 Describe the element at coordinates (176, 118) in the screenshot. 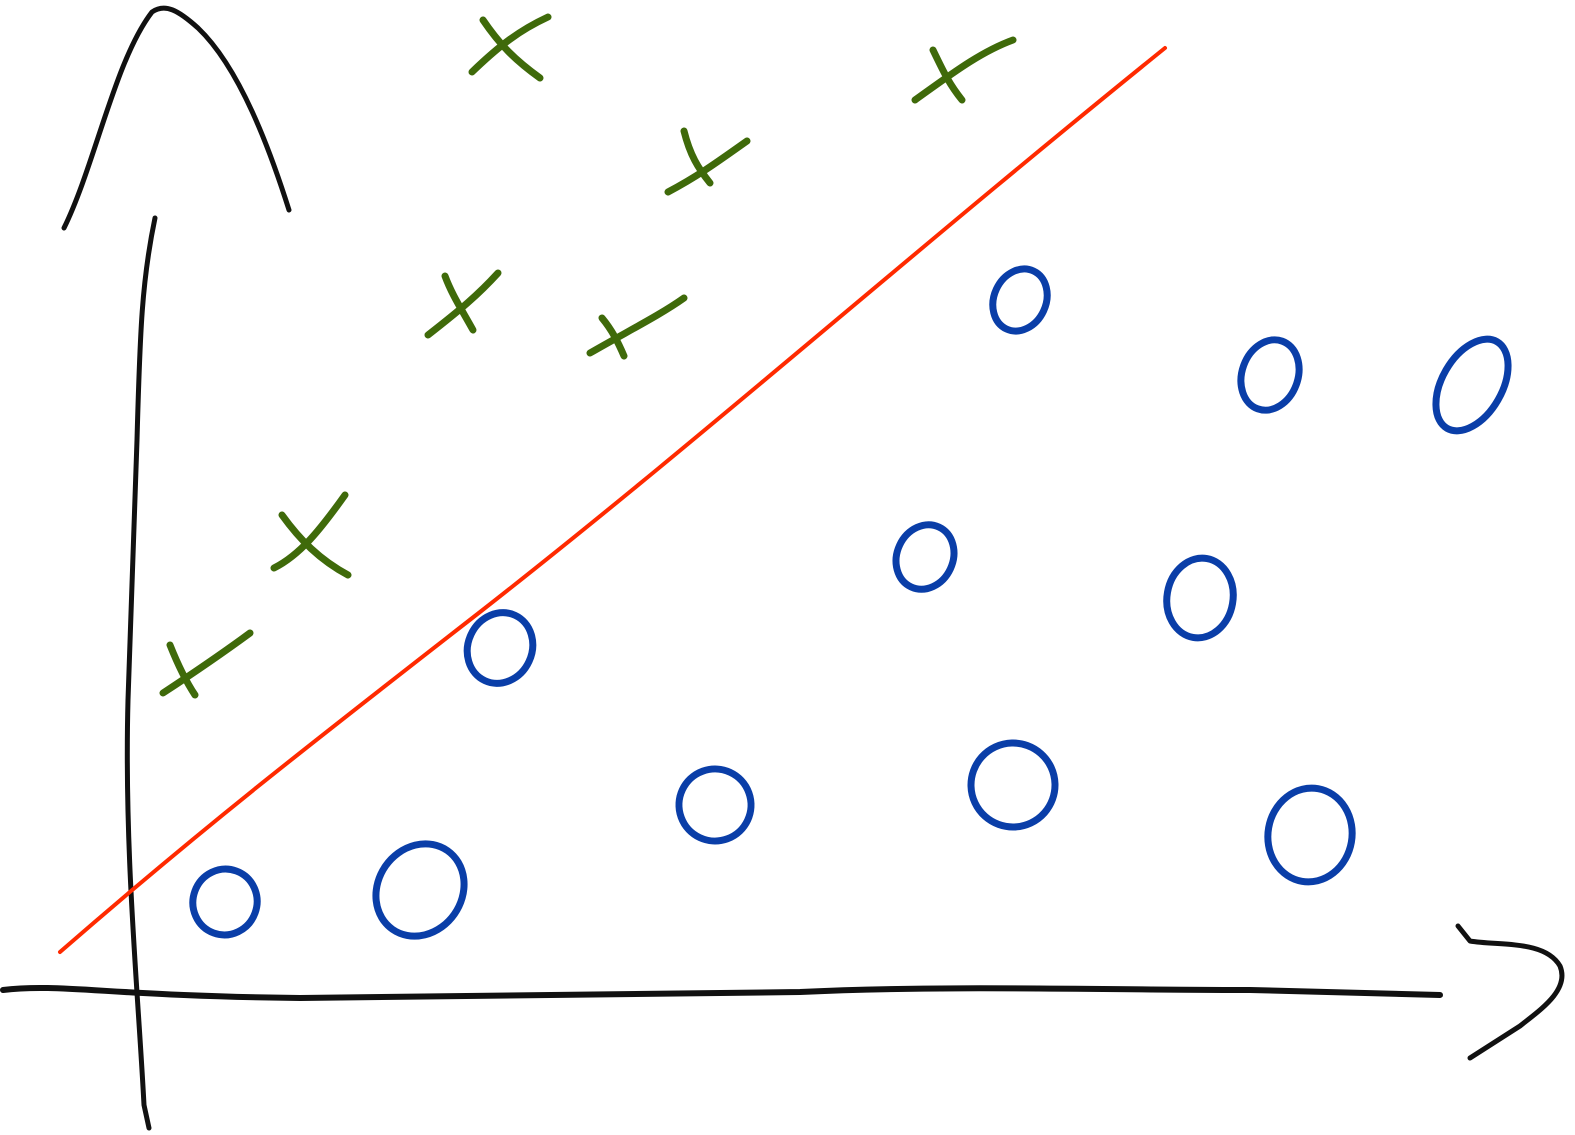

I see `y-arrowhead` at that location.